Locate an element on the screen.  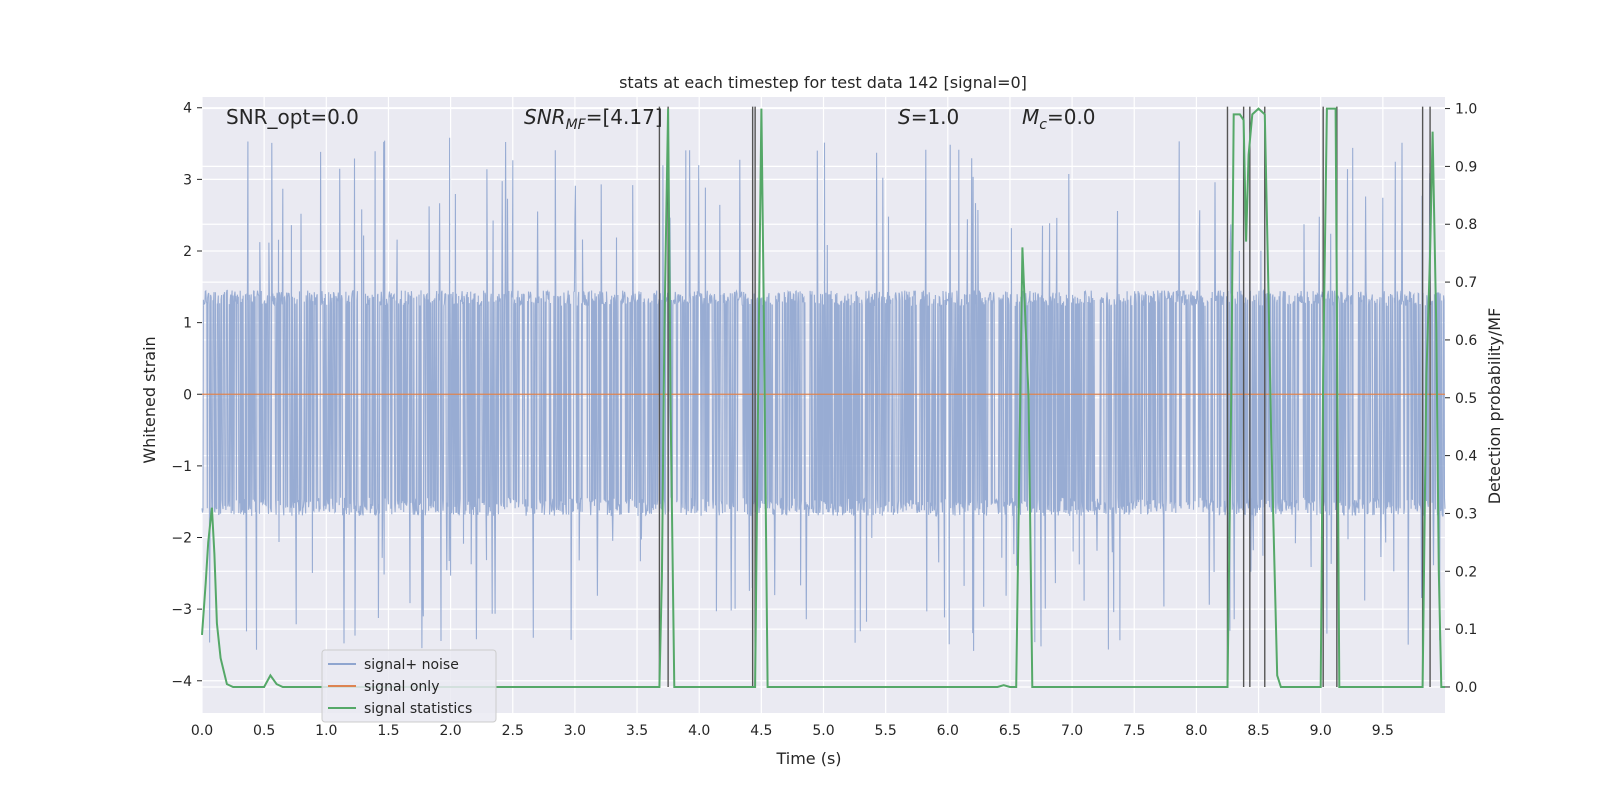
y-right-tick-label: 0.2 is located at coordinates (1466, 572).